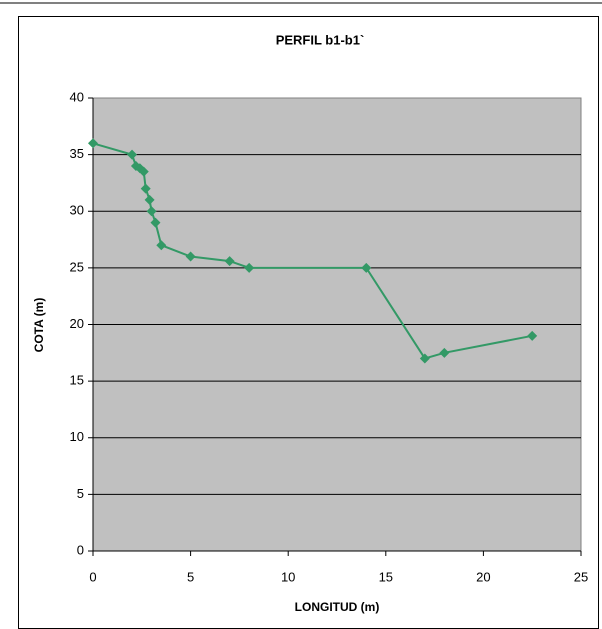 The image size is (602, 629). What do you see at coordinates (80, 493) in the screenshot?
I see `y-tick-label: 5` at bounding box center [80, 493].